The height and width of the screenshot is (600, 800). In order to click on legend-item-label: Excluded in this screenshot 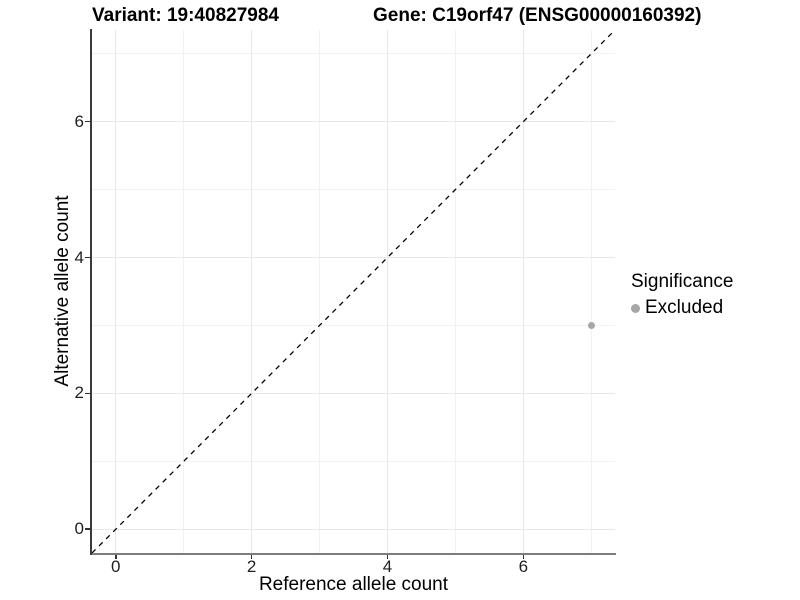, I will do `click(684, 307)`.